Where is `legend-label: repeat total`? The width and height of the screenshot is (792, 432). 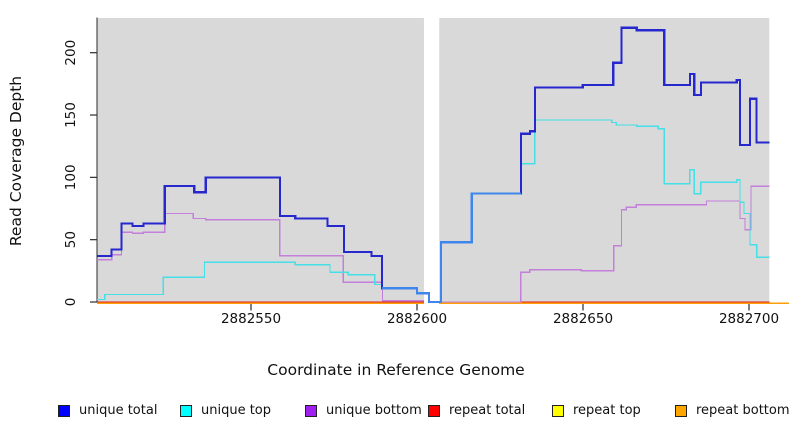 legend-label: repeat total is located at coordinates (487, 410).